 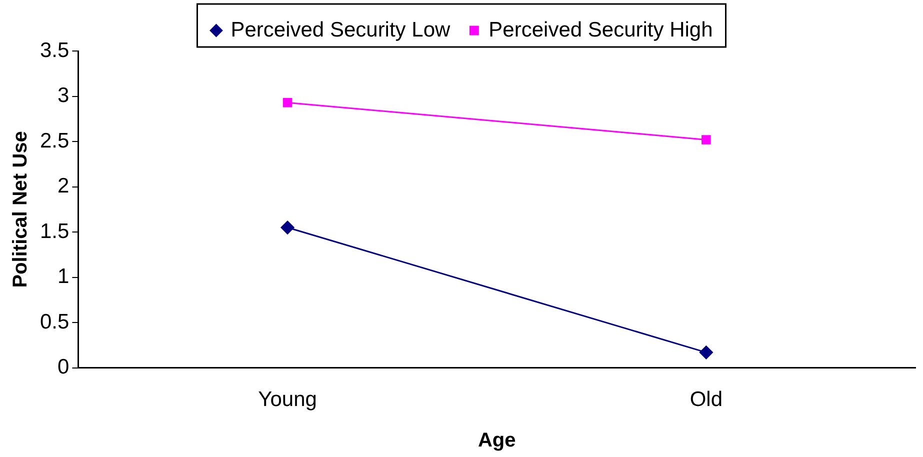 I want to click on y-tick-label: 2, so click(x=64, y=186).